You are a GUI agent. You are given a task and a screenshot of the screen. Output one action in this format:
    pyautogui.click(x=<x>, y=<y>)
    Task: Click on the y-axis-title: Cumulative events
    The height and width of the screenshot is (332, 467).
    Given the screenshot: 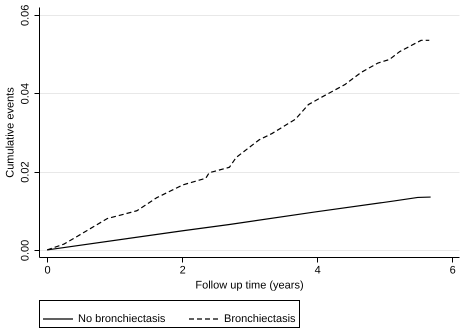 What is the action you would take?
    pyautogui.click(x=10, y=132)
    